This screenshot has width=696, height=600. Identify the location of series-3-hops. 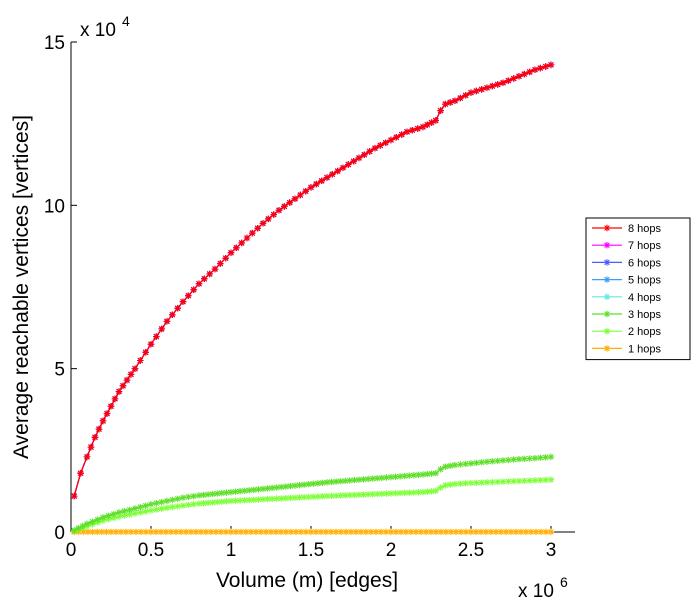
(313, 493).